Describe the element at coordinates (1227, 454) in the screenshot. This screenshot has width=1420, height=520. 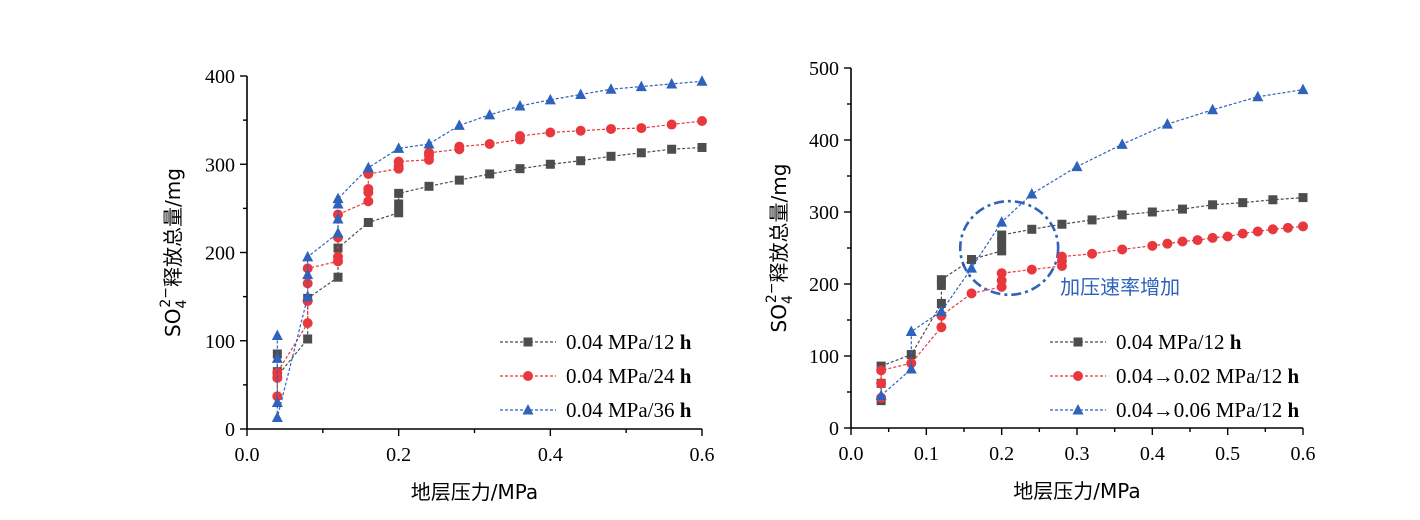
I see `x-tick-label: 0.5` at that location.